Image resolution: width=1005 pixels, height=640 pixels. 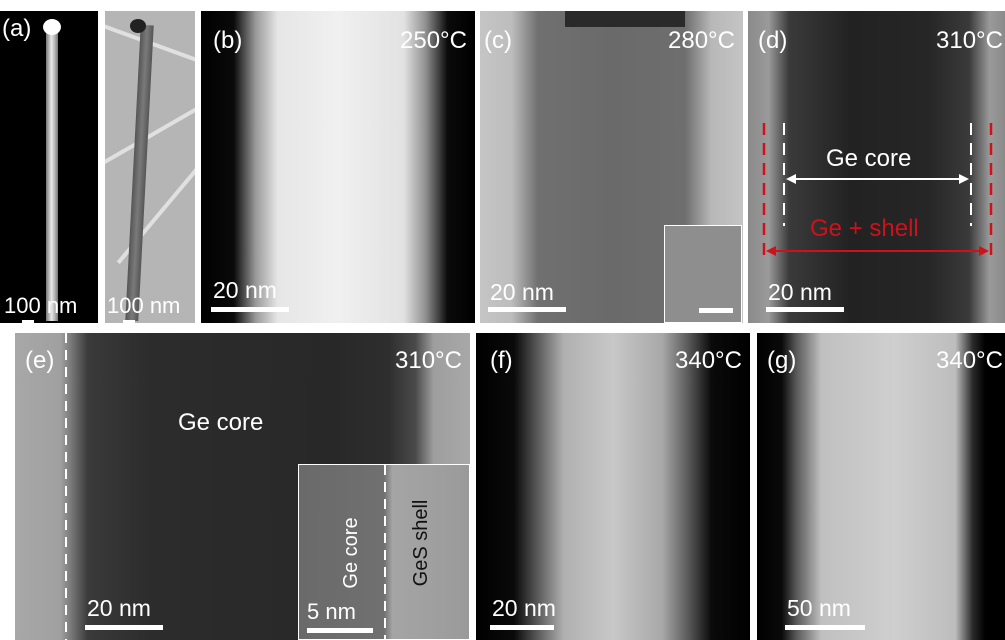 I want to click on panel-label-g: (g), so click(x=782, y=360).